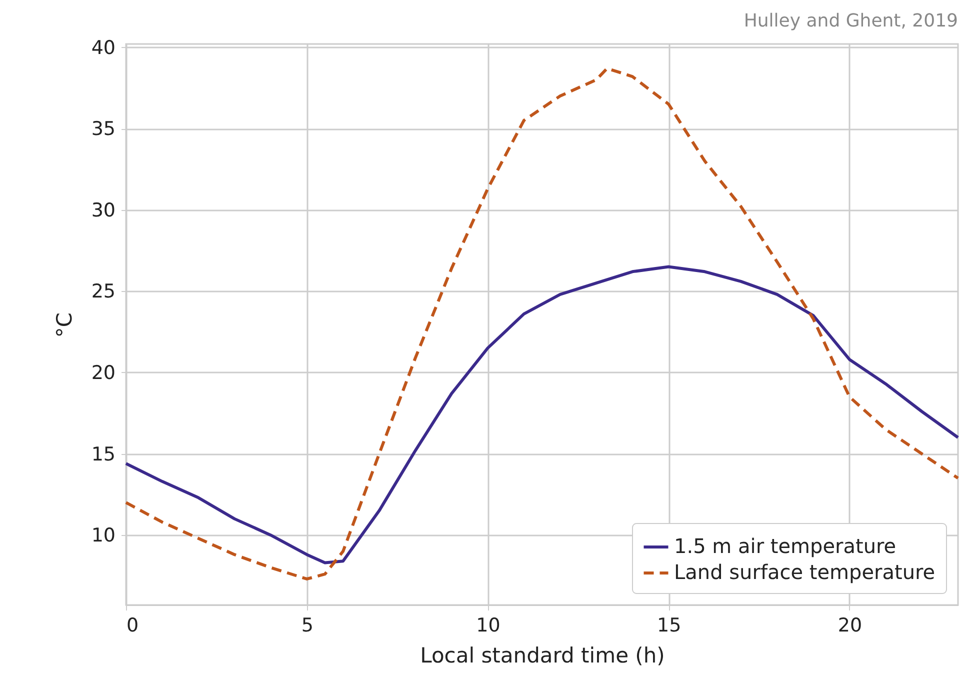  I want to click on text: Hulley and Ghent, 2019, so click(851, 21).